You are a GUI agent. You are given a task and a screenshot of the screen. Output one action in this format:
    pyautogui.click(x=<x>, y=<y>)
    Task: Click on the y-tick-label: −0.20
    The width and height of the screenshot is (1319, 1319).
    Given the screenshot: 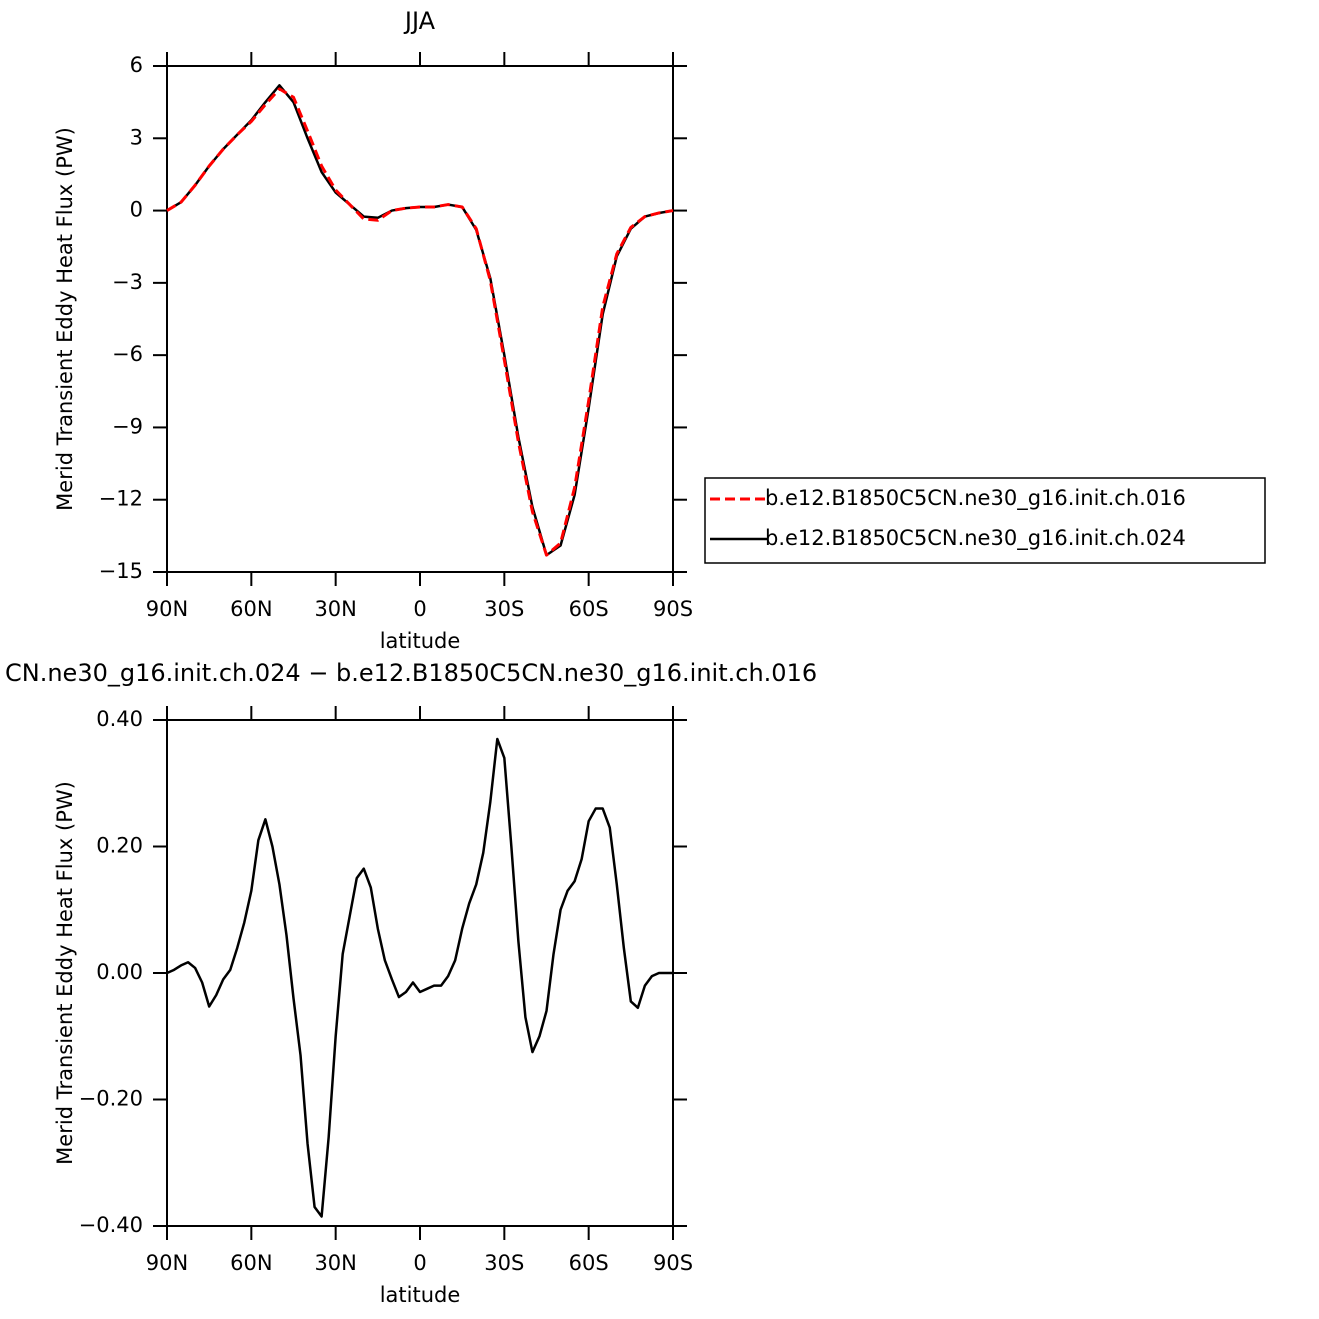 What is the action you would take?
    pyautogui.click(x=111, y=1099)
    